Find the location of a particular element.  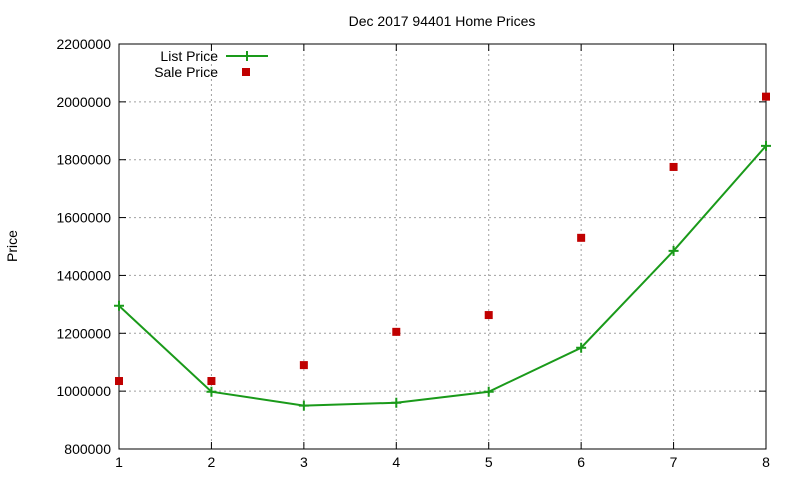

x-tick-label: 1 is located at coordinates (119, 462).